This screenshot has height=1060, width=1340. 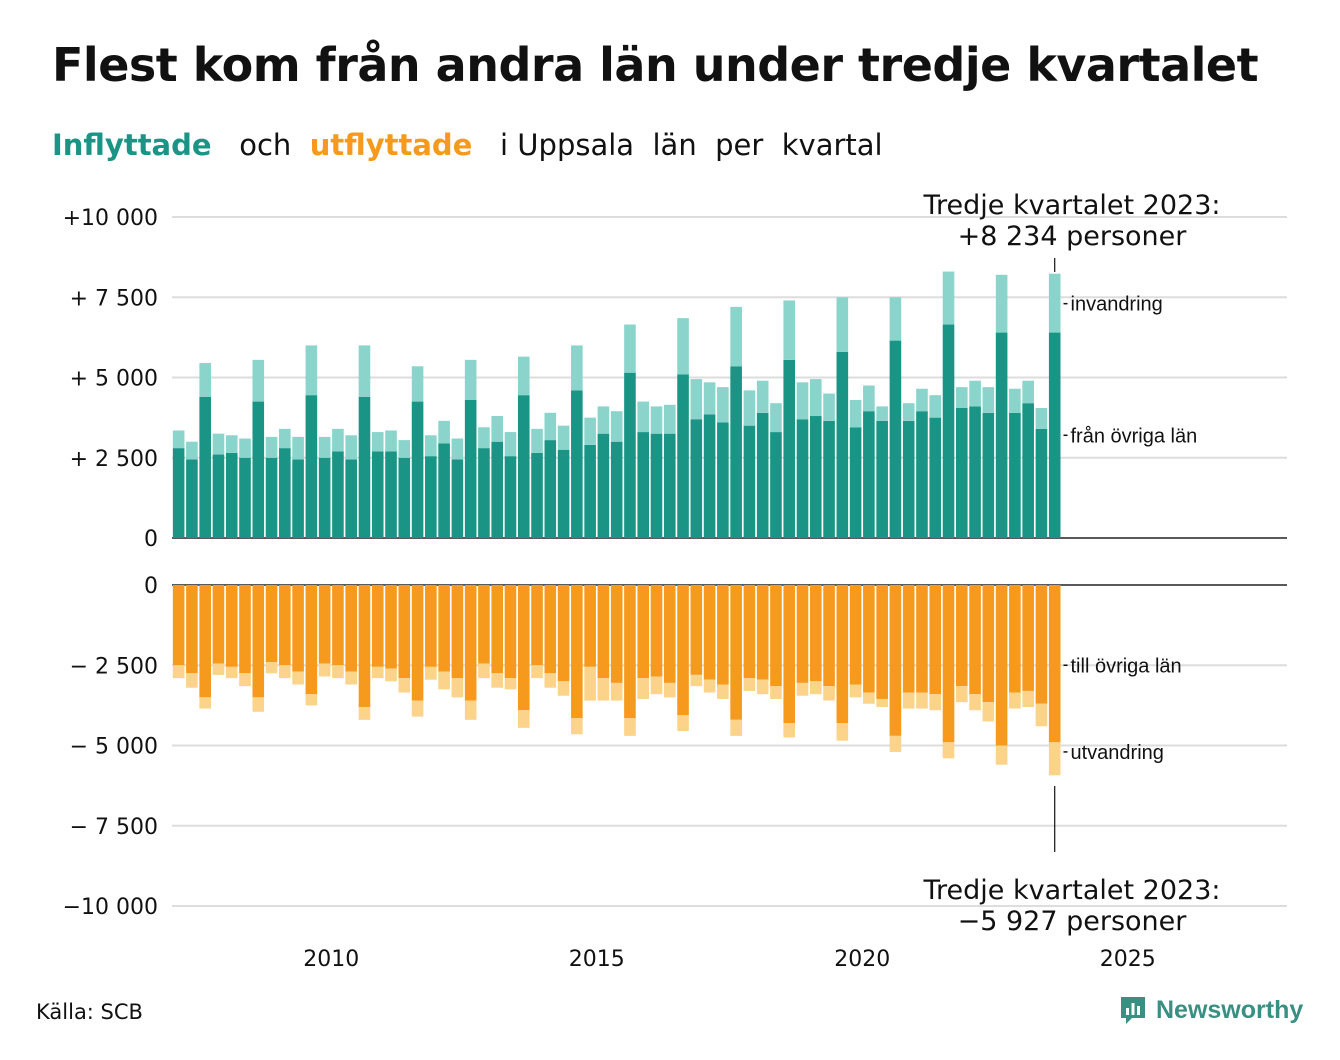 I want to click on annotation-line: +8 234 personer, so click(x=1073, y=236).